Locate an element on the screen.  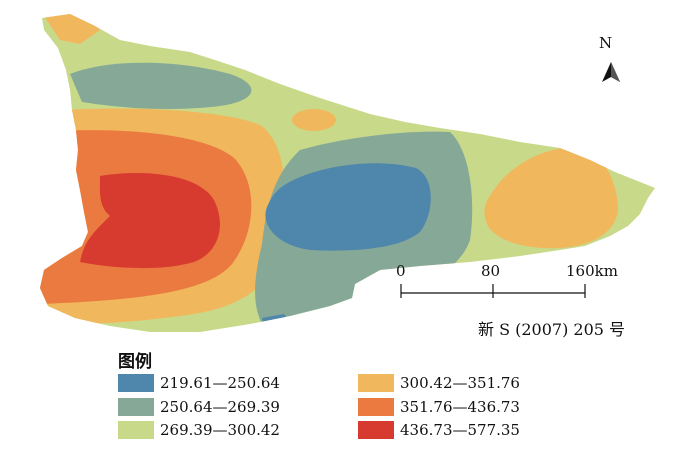
legend-label: 436.73—577.35 is located at coordinates (460, 430).